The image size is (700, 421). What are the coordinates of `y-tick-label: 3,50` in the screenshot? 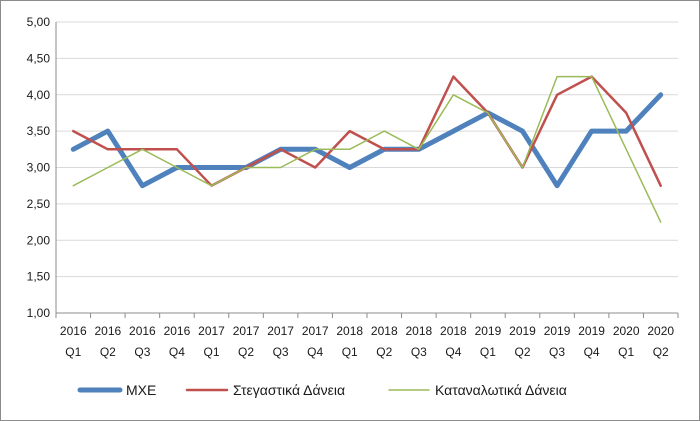 It's located at (39, 131).